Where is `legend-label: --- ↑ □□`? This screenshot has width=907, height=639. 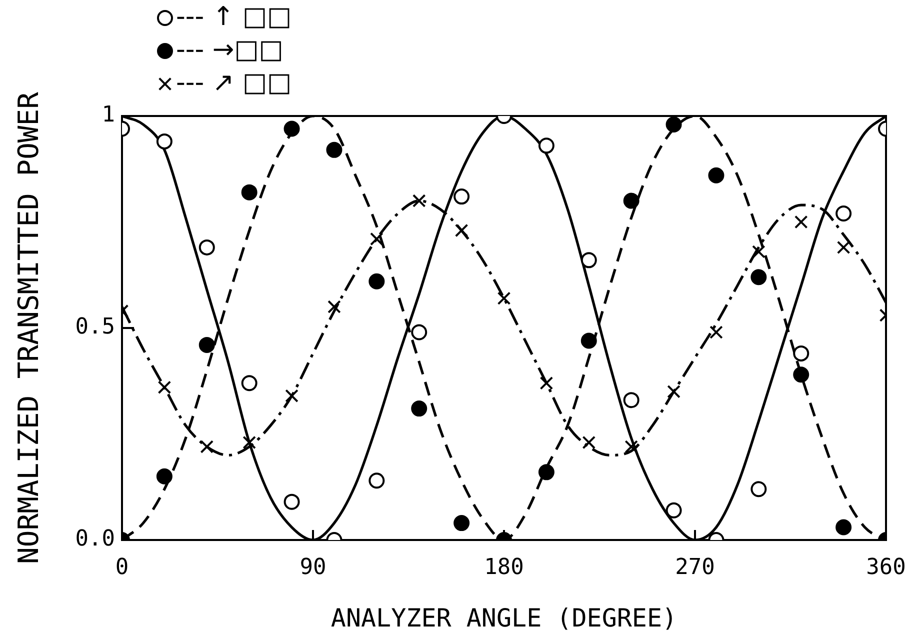 legend-label: --- ↑ □□ is located at coordinates (234, 17).